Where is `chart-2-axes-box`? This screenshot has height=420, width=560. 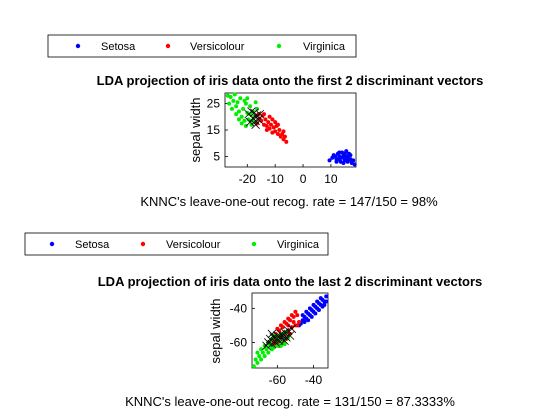 chart-2-axes-box is located at coordinates (290, 330).